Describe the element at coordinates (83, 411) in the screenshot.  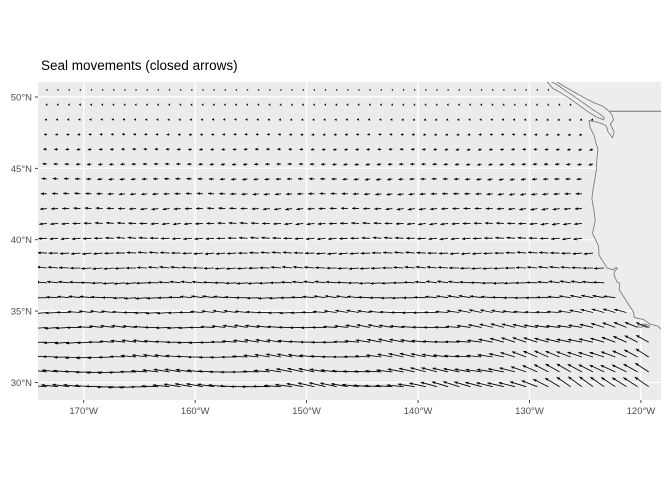
I see `x-tick-label: 170°W` at that location.